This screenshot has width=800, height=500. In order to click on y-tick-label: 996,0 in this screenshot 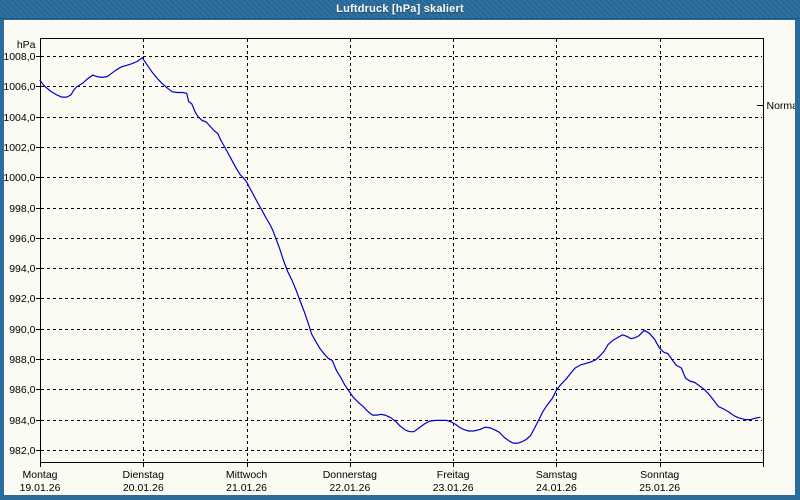, I will do `click(22, 239)`.